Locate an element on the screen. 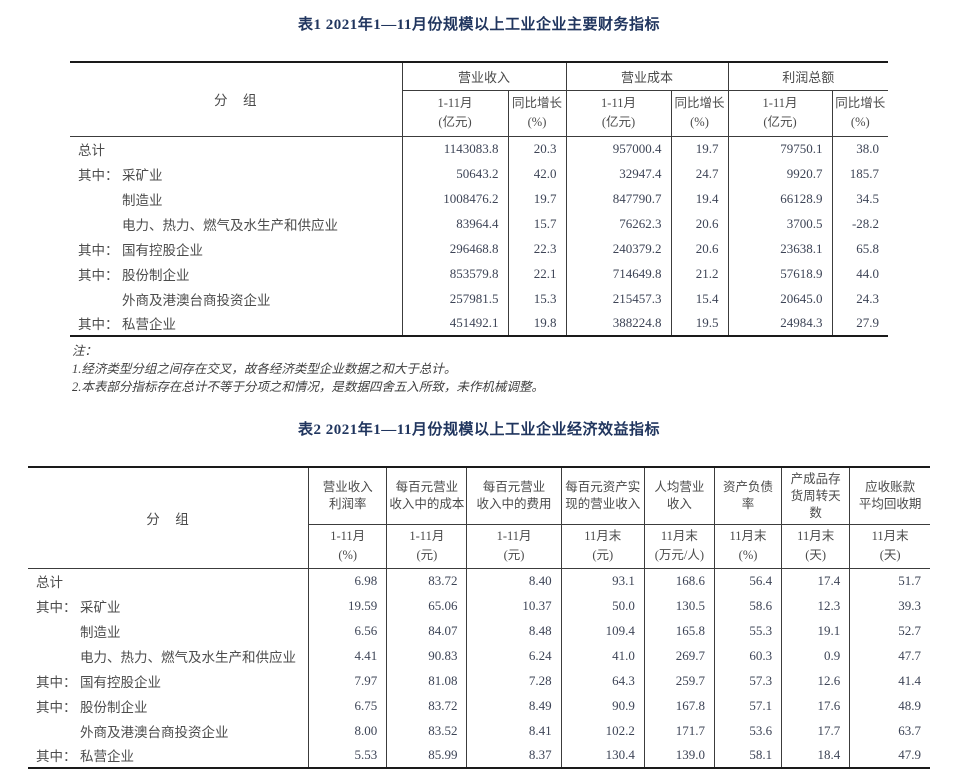 The height and width of the screenshot is (773, 958). row-label-text: 制造业 is located at coordinates (100, 632).